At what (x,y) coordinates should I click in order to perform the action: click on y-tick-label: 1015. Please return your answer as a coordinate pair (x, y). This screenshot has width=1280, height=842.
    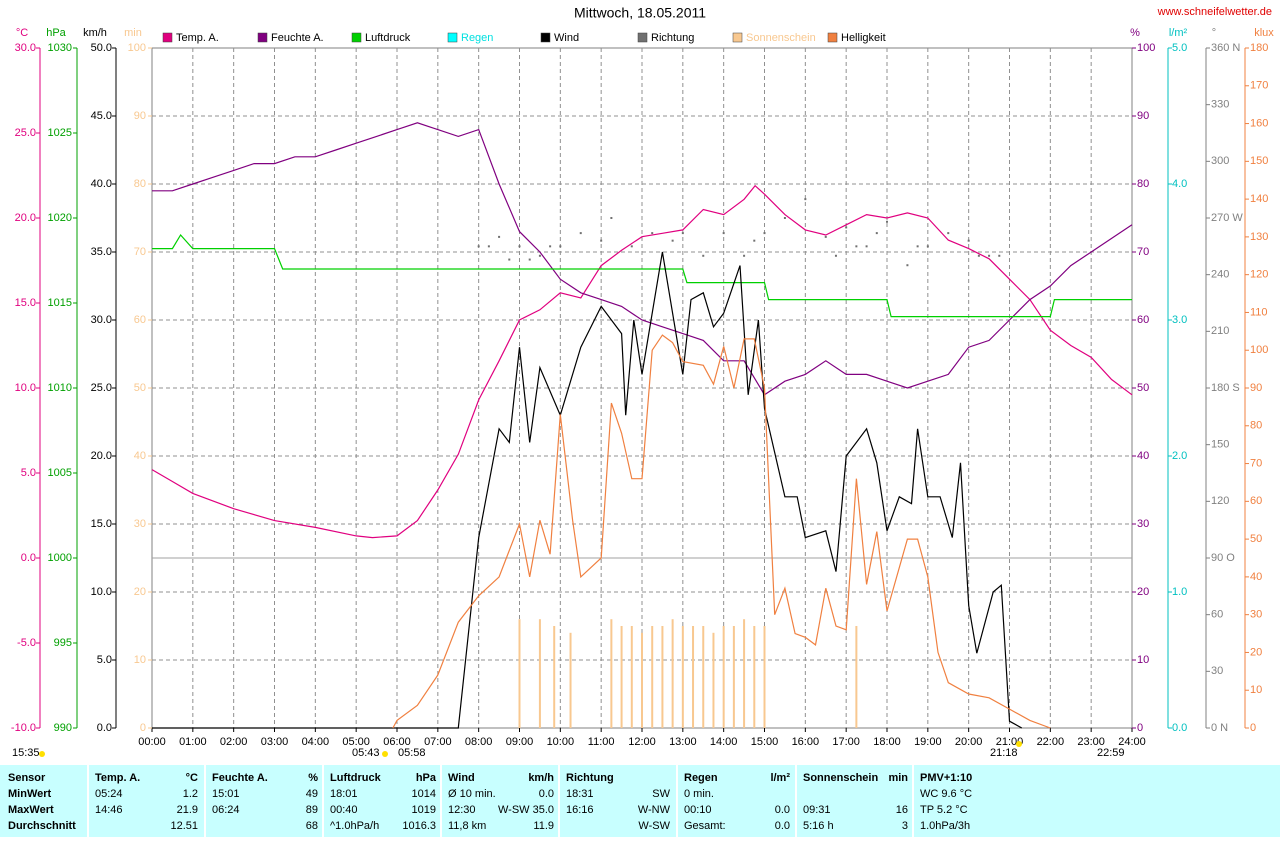
    Looking at the image, I should click on (60, 303).